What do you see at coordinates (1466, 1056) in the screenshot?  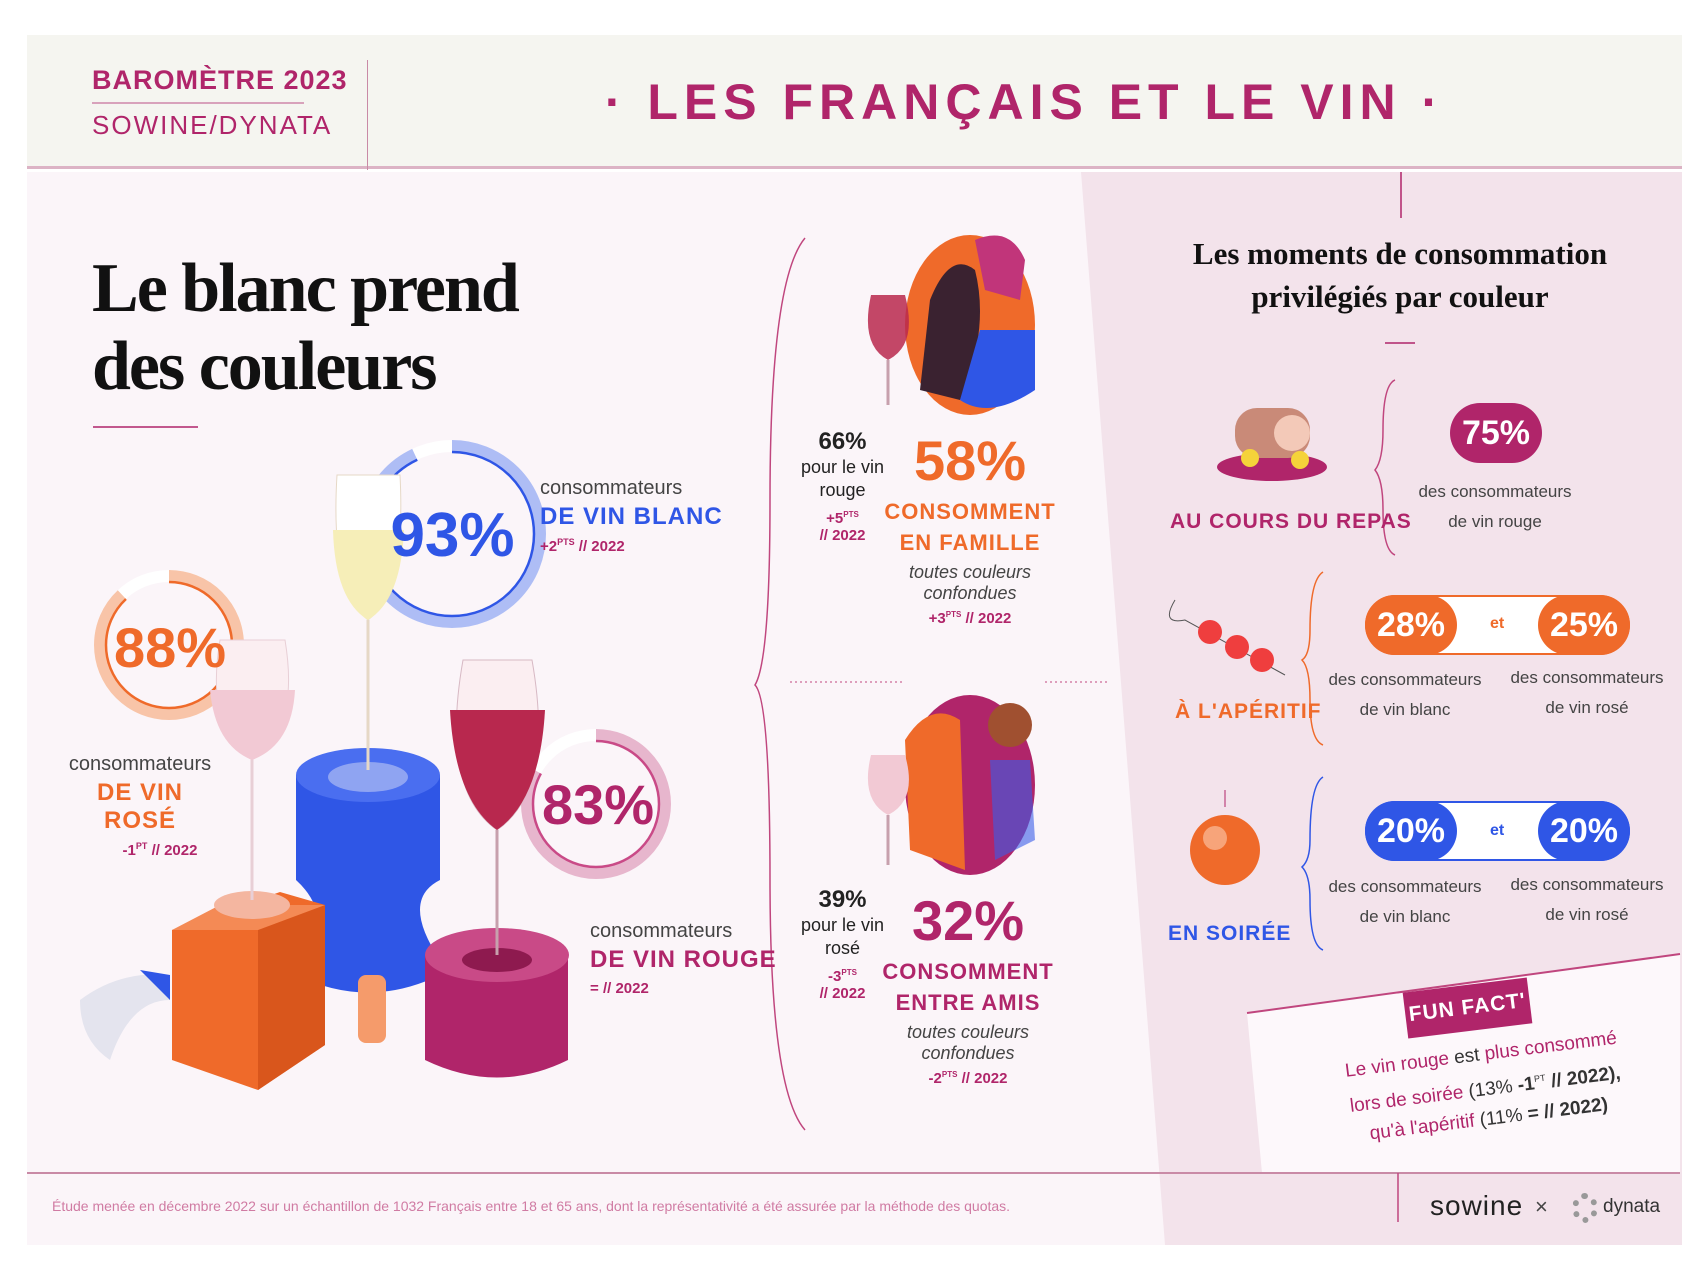 I see `ff-text: est` at bounding box center [1466, 1056].